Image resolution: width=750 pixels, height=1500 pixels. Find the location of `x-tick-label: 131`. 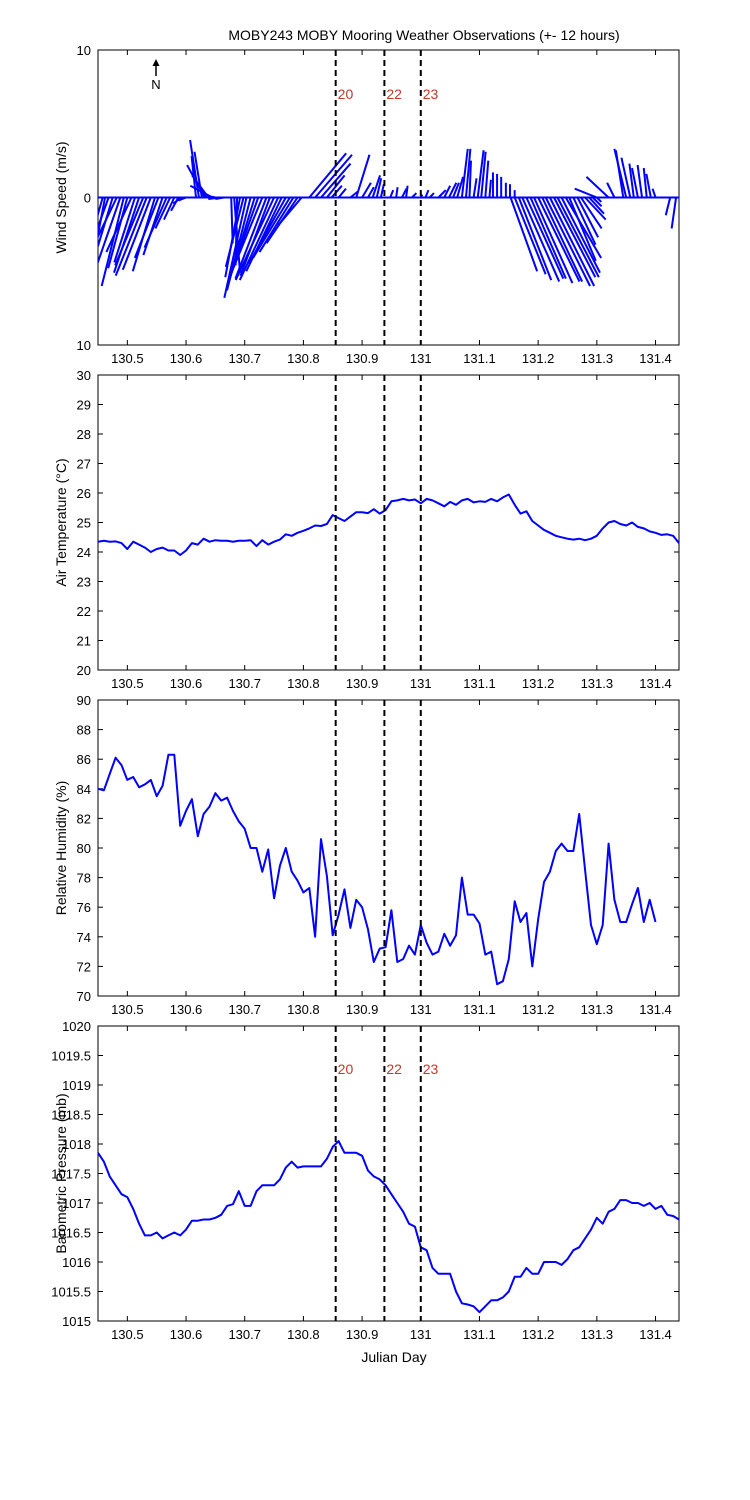

x-tick-label: 131 is located at coordinates (421, 1009).